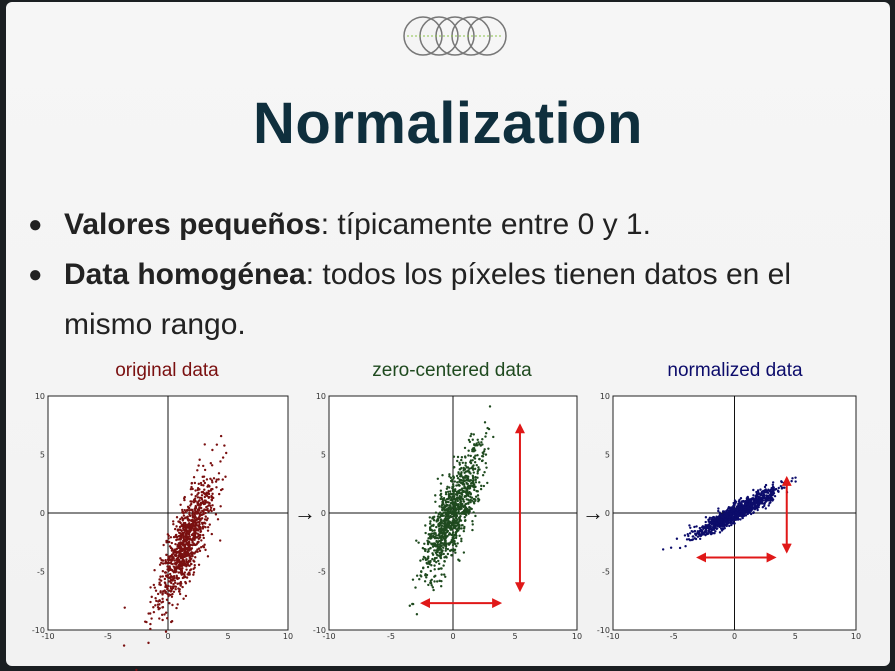 Image resolution: width=895 pixels, height=671 pixels. Describe the element at coordinates (603, 630) in the screenshot. I see `y-tick-label: -10` at that location.